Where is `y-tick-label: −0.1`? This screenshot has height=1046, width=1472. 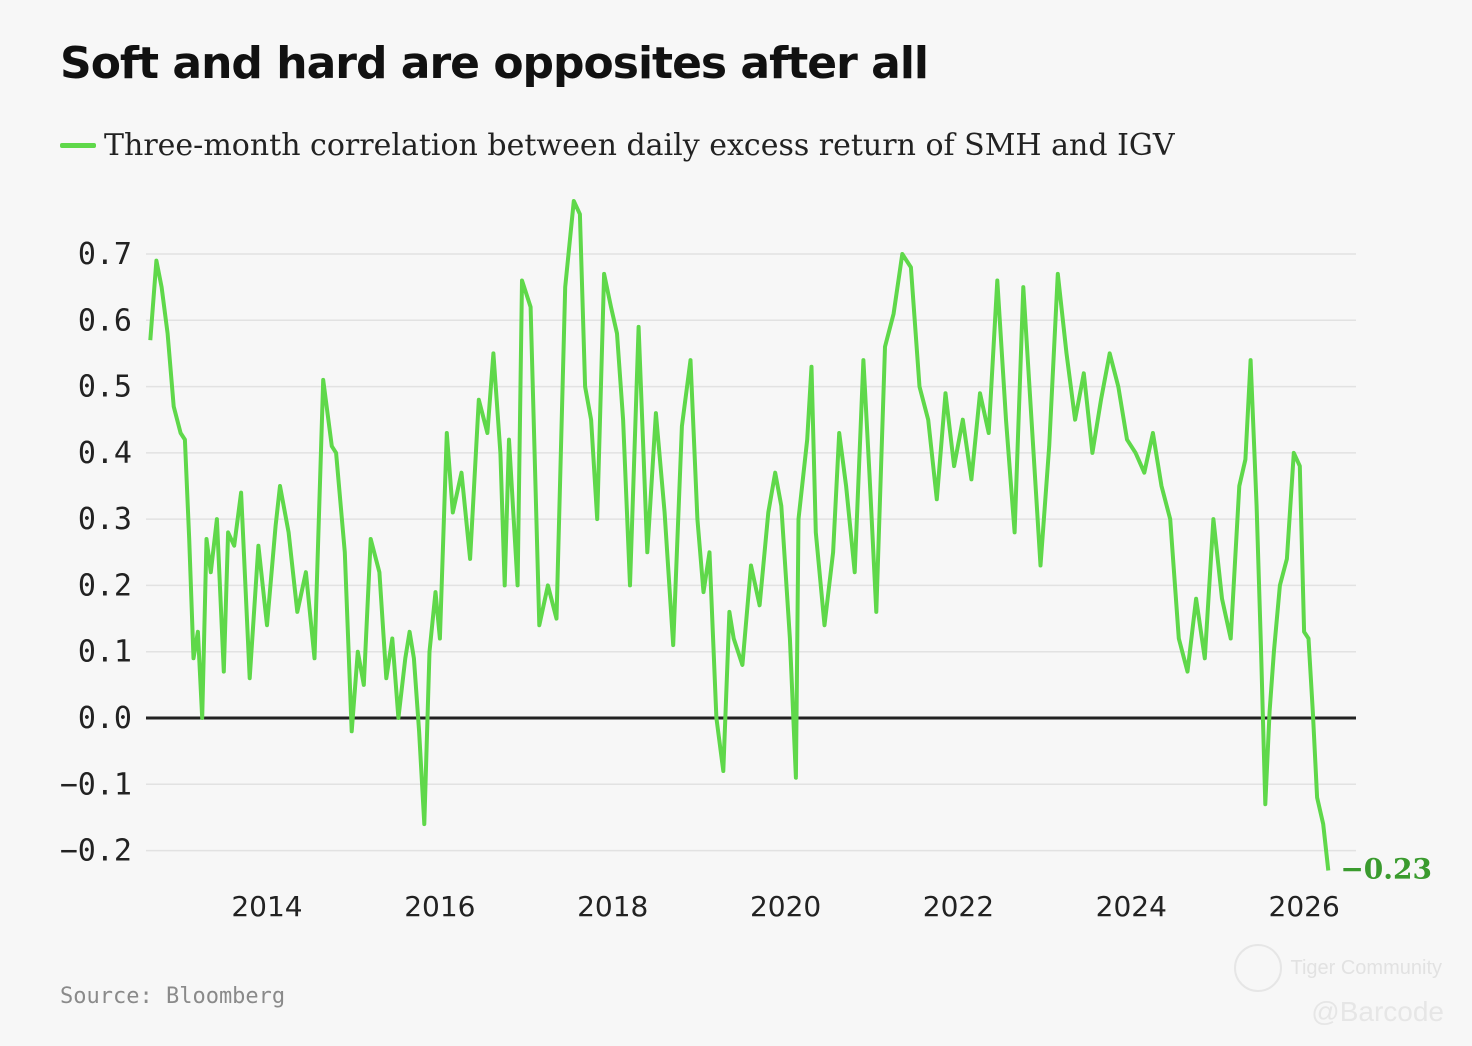
y-tick-label: −0.1 is located at coordinates (96, 784).